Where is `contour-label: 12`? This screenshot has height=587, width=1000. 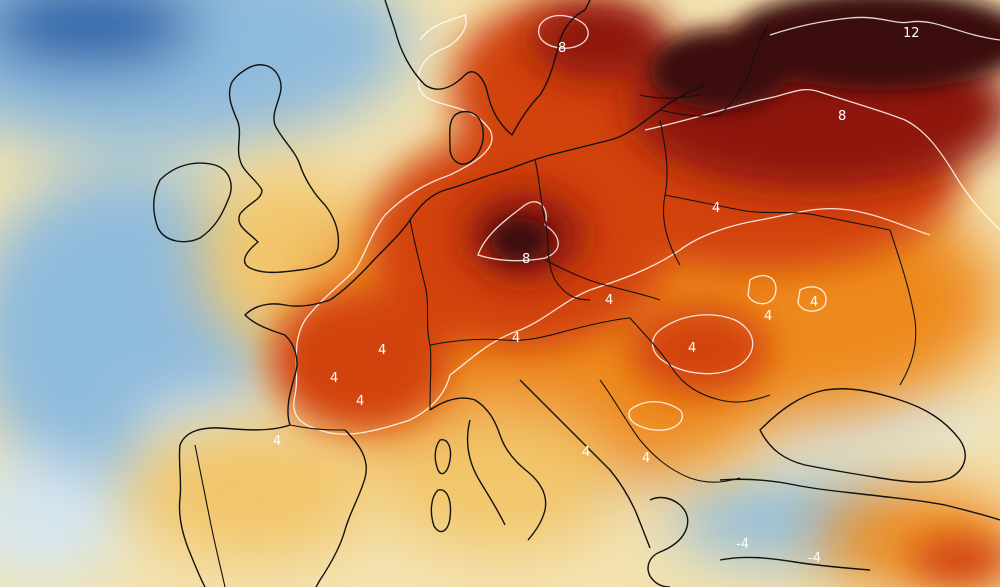
contour-label: 12 is located at coordinates (911, 33).